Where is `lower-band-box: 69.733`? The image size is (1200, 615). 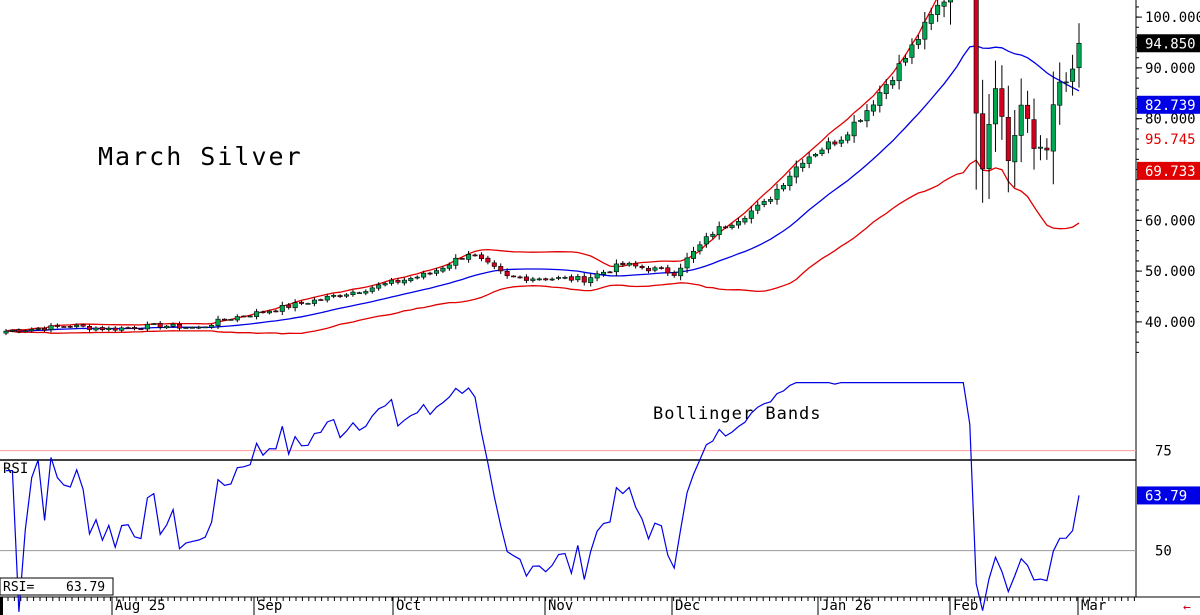 lower-band-box: 69.733 is located at coordinates (1168, 170).